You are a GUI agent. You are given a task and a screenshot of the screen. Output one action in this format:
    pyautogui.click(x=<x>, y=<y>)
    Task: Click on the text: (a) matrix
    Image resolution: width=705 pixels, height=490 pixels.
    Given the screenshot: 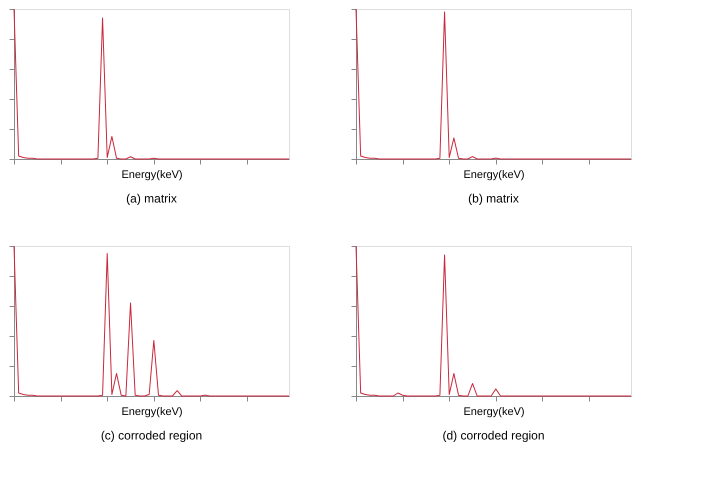 What is the action you would take?
    pyautogui.click(x=151, y=199)
    